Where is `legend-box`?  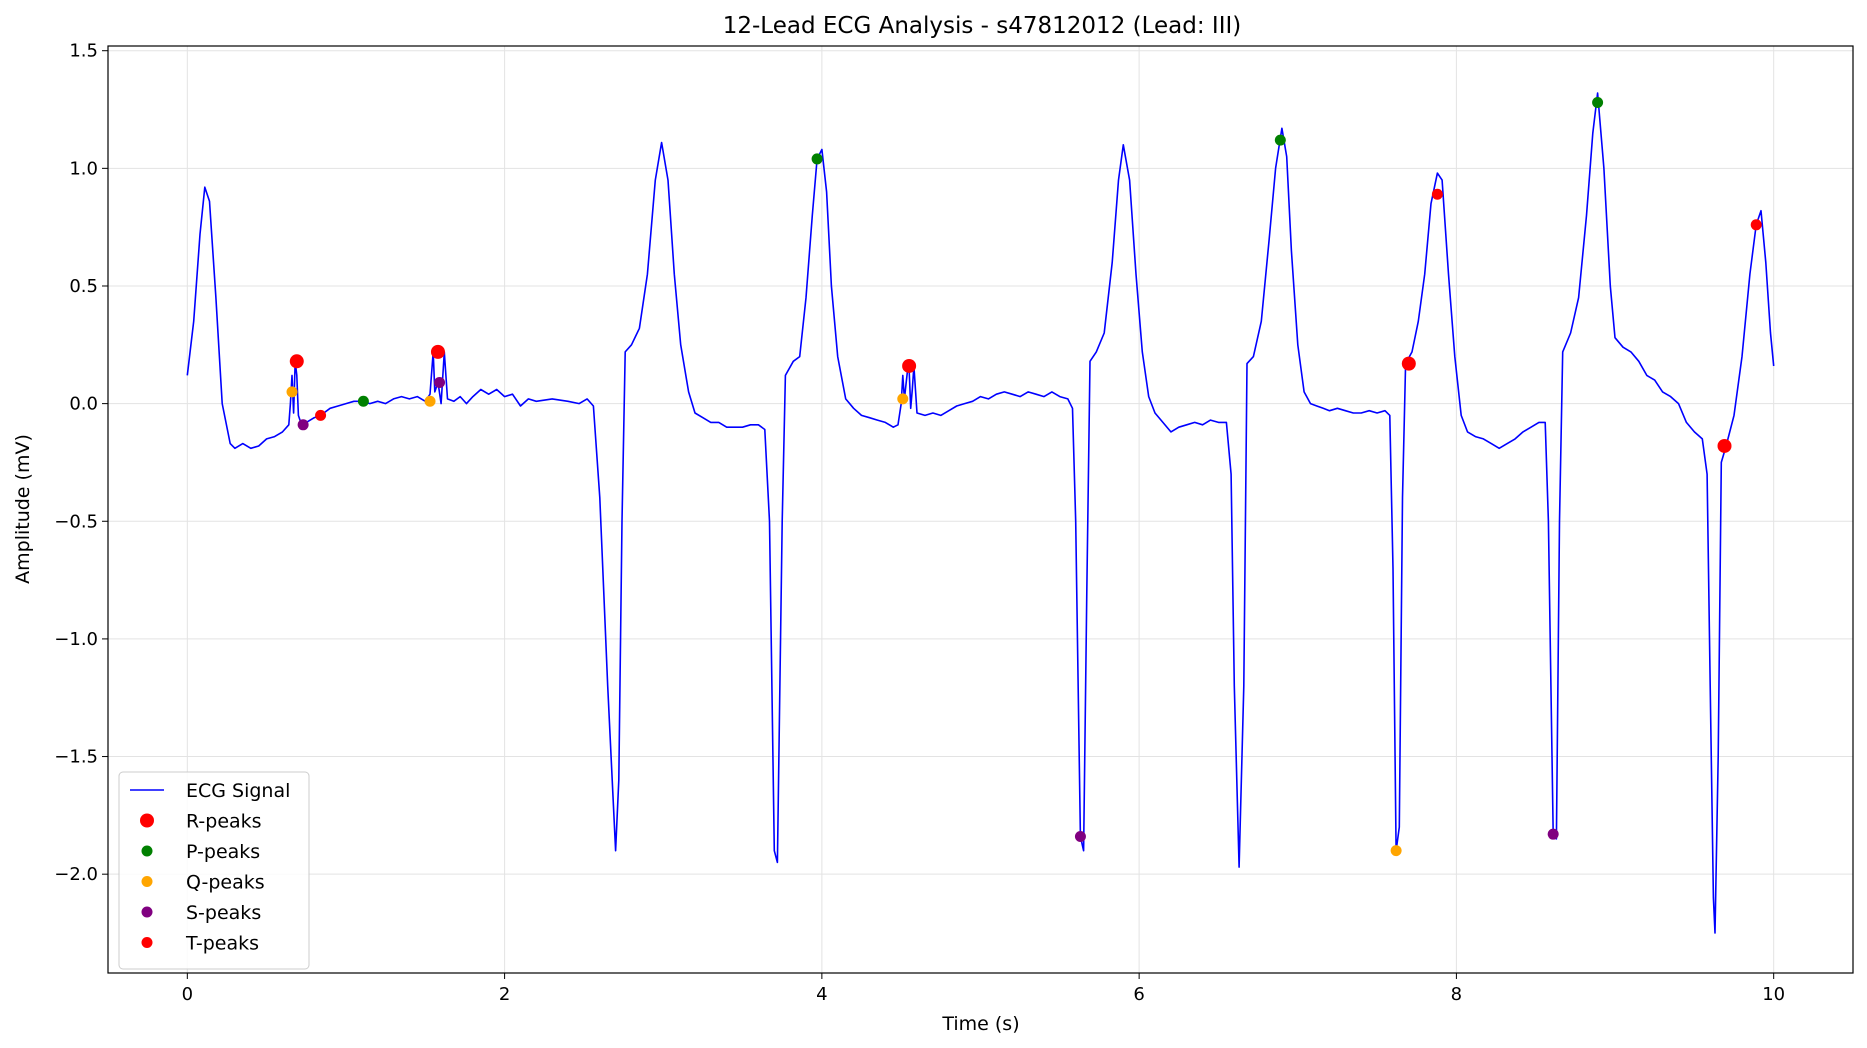
legend-box is located at coordinates (214, 870).